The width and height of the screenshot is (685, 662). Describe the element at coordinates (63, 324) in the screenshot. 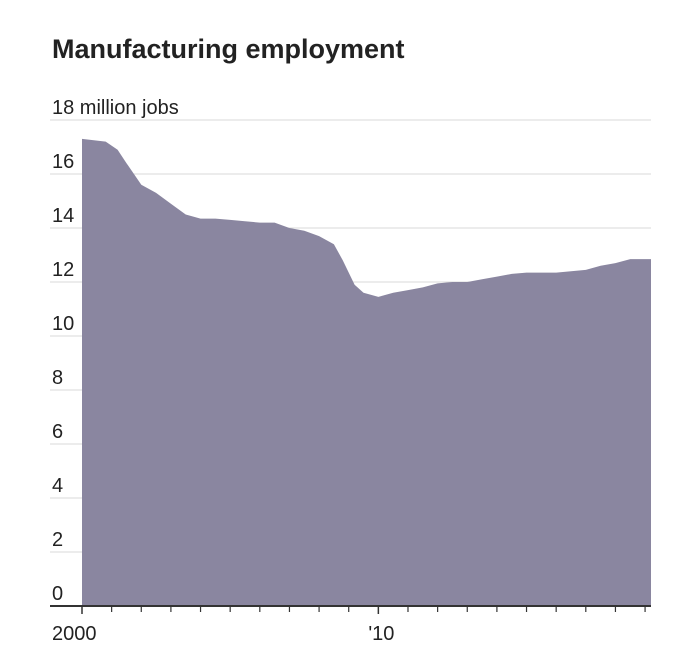

I see `y-tick-label: 10` at that location.